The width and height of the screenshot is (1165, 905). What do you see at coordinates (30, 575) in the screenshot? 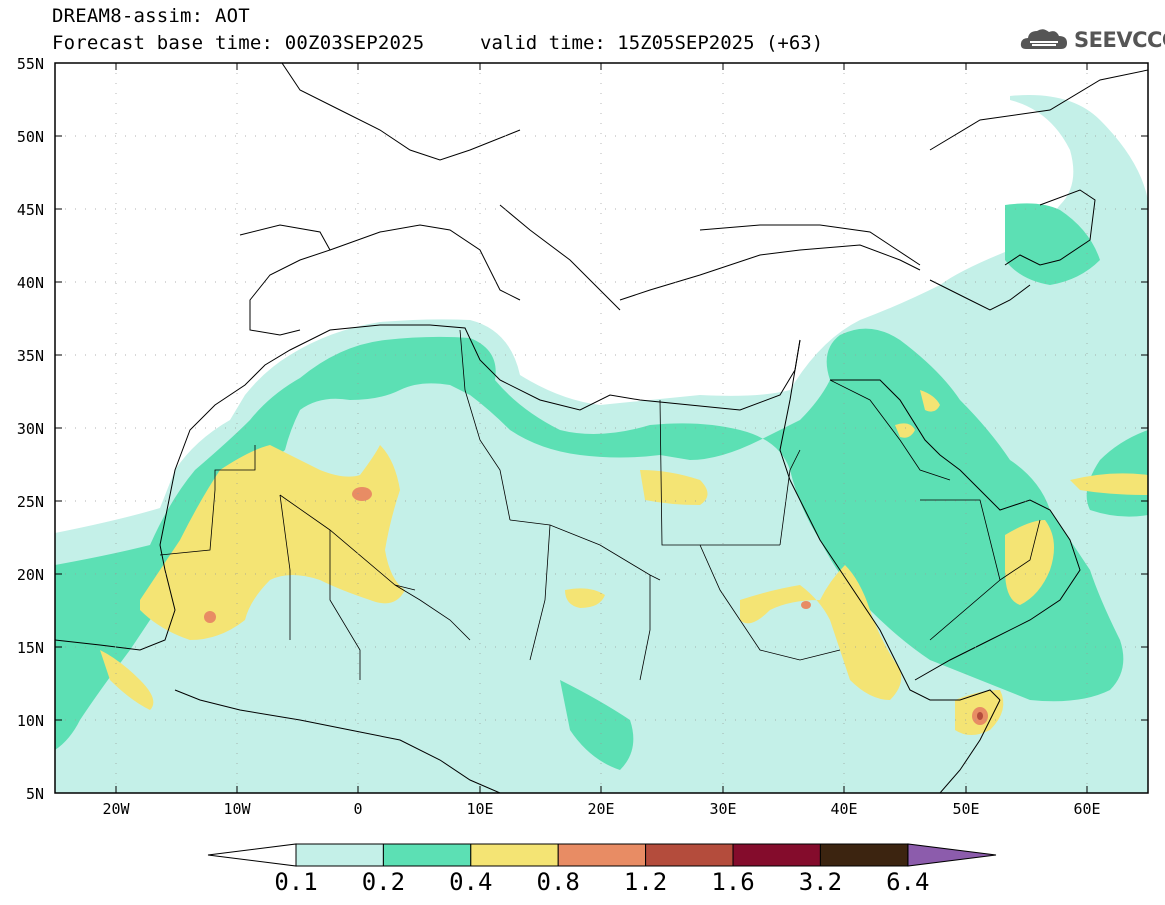
I see `lat-label-20n: 20N` at bounding box center [30, 575].